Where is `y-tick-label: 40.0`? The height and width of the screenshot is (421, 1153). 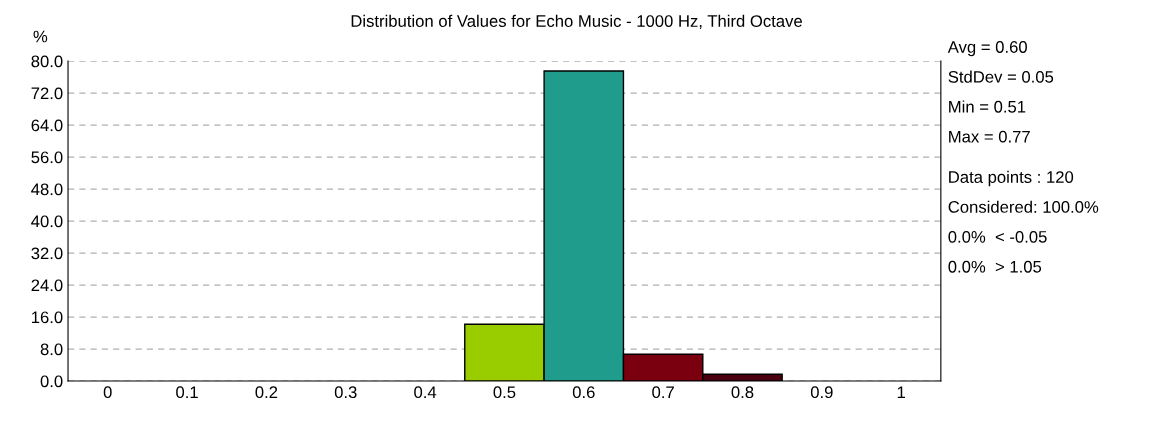
y-tick-label: 40.0 is located at coordinates (47, 221).